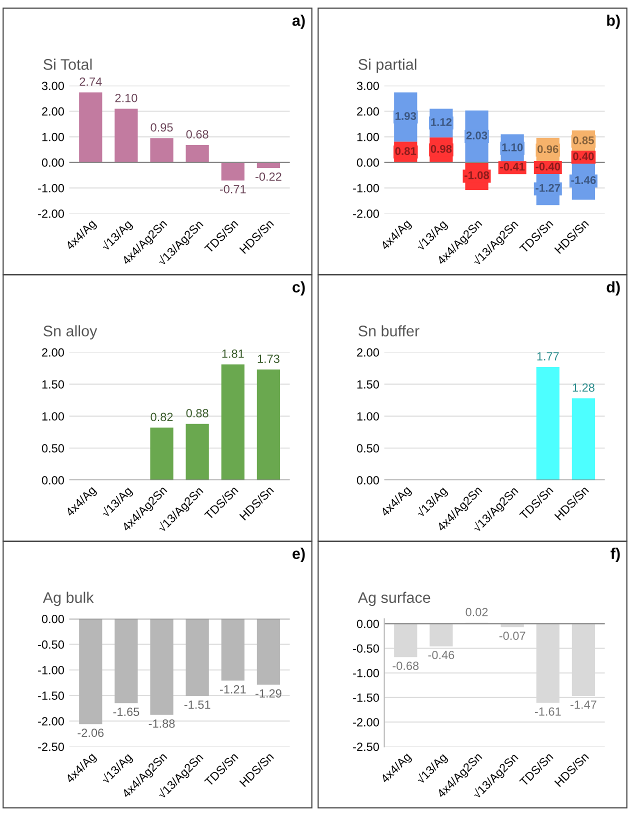 This screenshot has width=630, height=816. I want to click on data-label: -0.40, so click(548, 166).